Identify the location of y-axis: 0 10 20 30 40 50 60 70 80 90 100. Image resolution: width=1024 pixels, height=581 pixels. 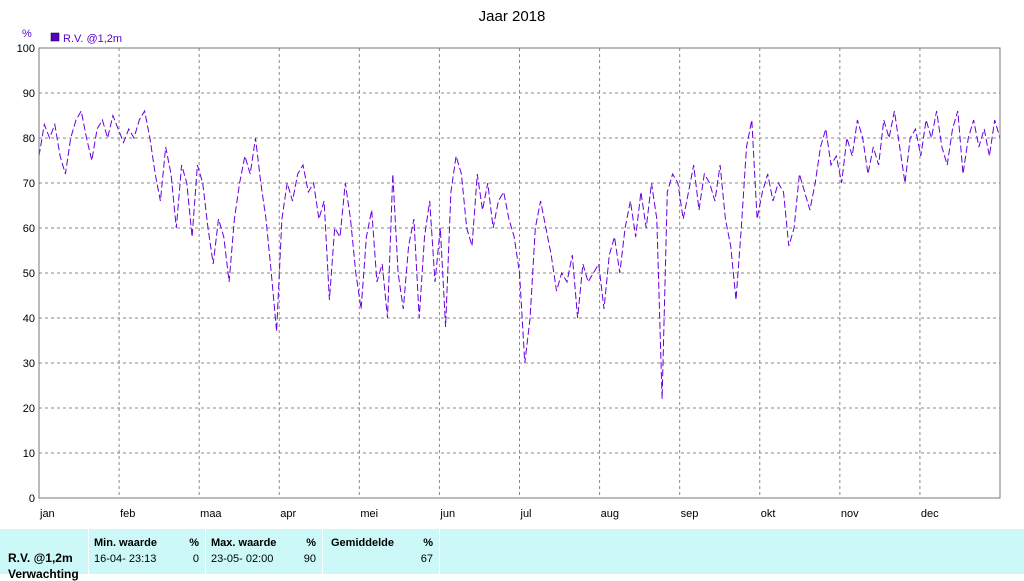
(26, 274).